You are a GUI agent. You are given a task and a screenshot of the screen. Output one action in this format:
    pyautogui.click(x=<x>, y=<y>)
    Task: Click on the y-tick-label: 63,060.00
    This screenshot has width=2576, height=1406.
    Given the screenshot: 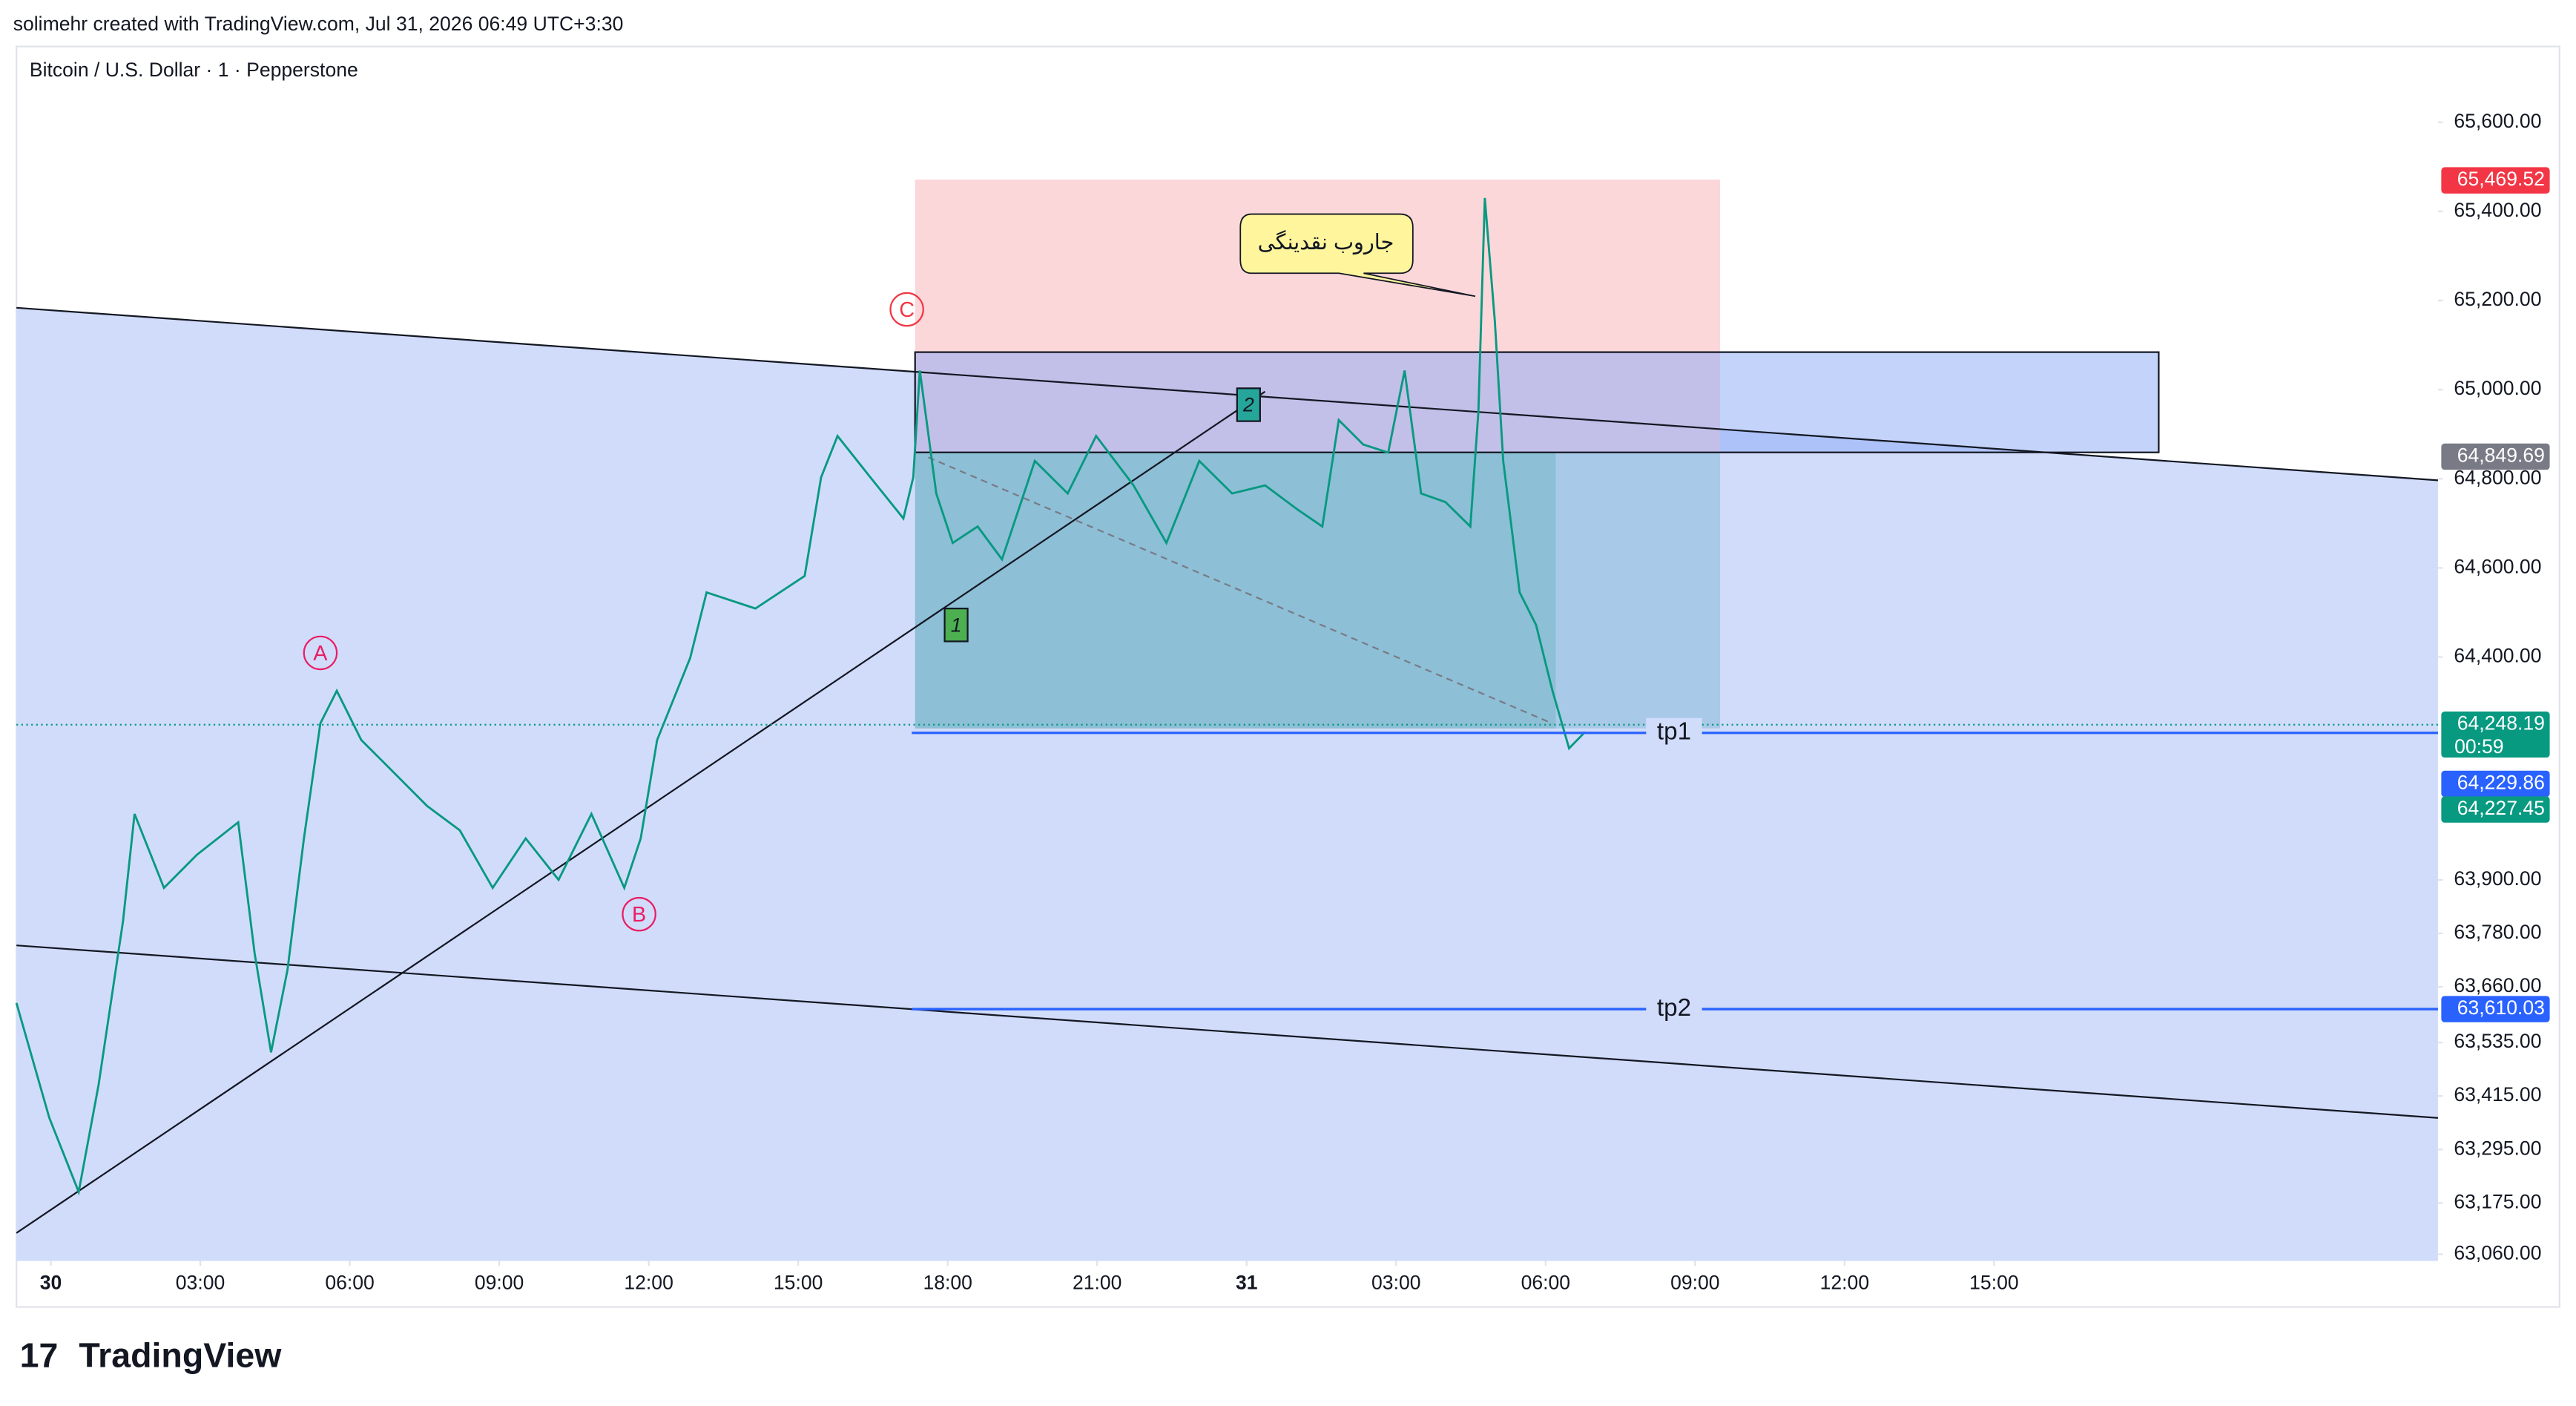 What is the action you would take?
    pyautogui.click(x=2498, y=1252)
    